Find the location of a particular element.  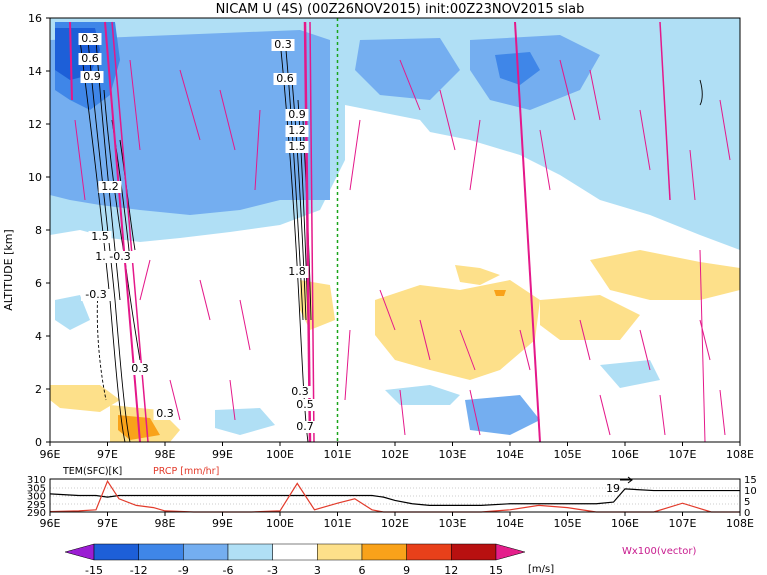

field-low-blue-e is located at coordinates (630, 374).